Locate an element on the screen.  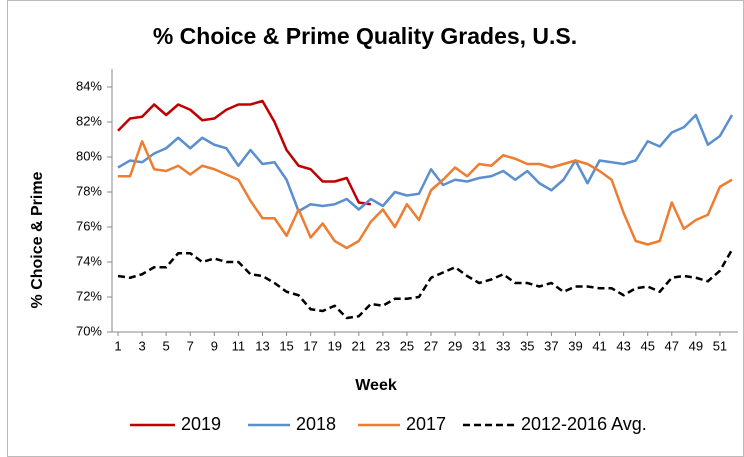
x-tick-label: 3 is located at coordinates (141, 345).